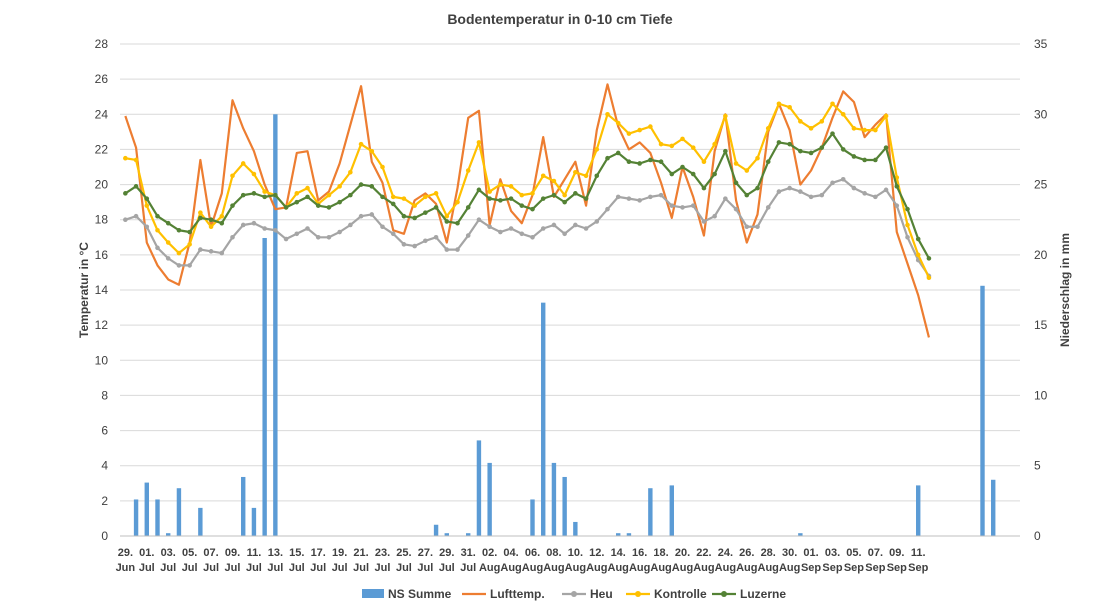 The height and width of the screenshot is (616, 1095). Describe the element at coordinates (789, 553) in the screenshot. I see `x-tick-day: 30.` at that location.